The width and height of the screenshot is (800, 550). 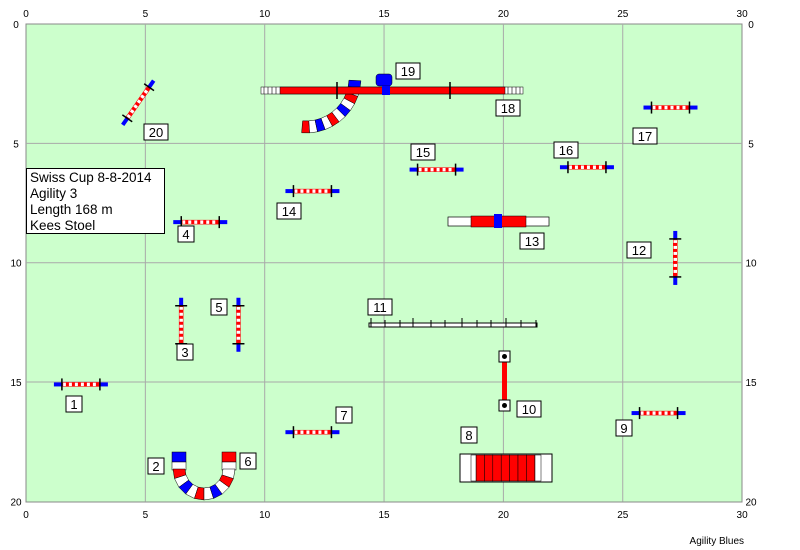 What do you see at coordinates (91, 177) in the screenshot?
I see `event-title: Swiss Cup 8-8-2014` at bounding box center [91, 177].